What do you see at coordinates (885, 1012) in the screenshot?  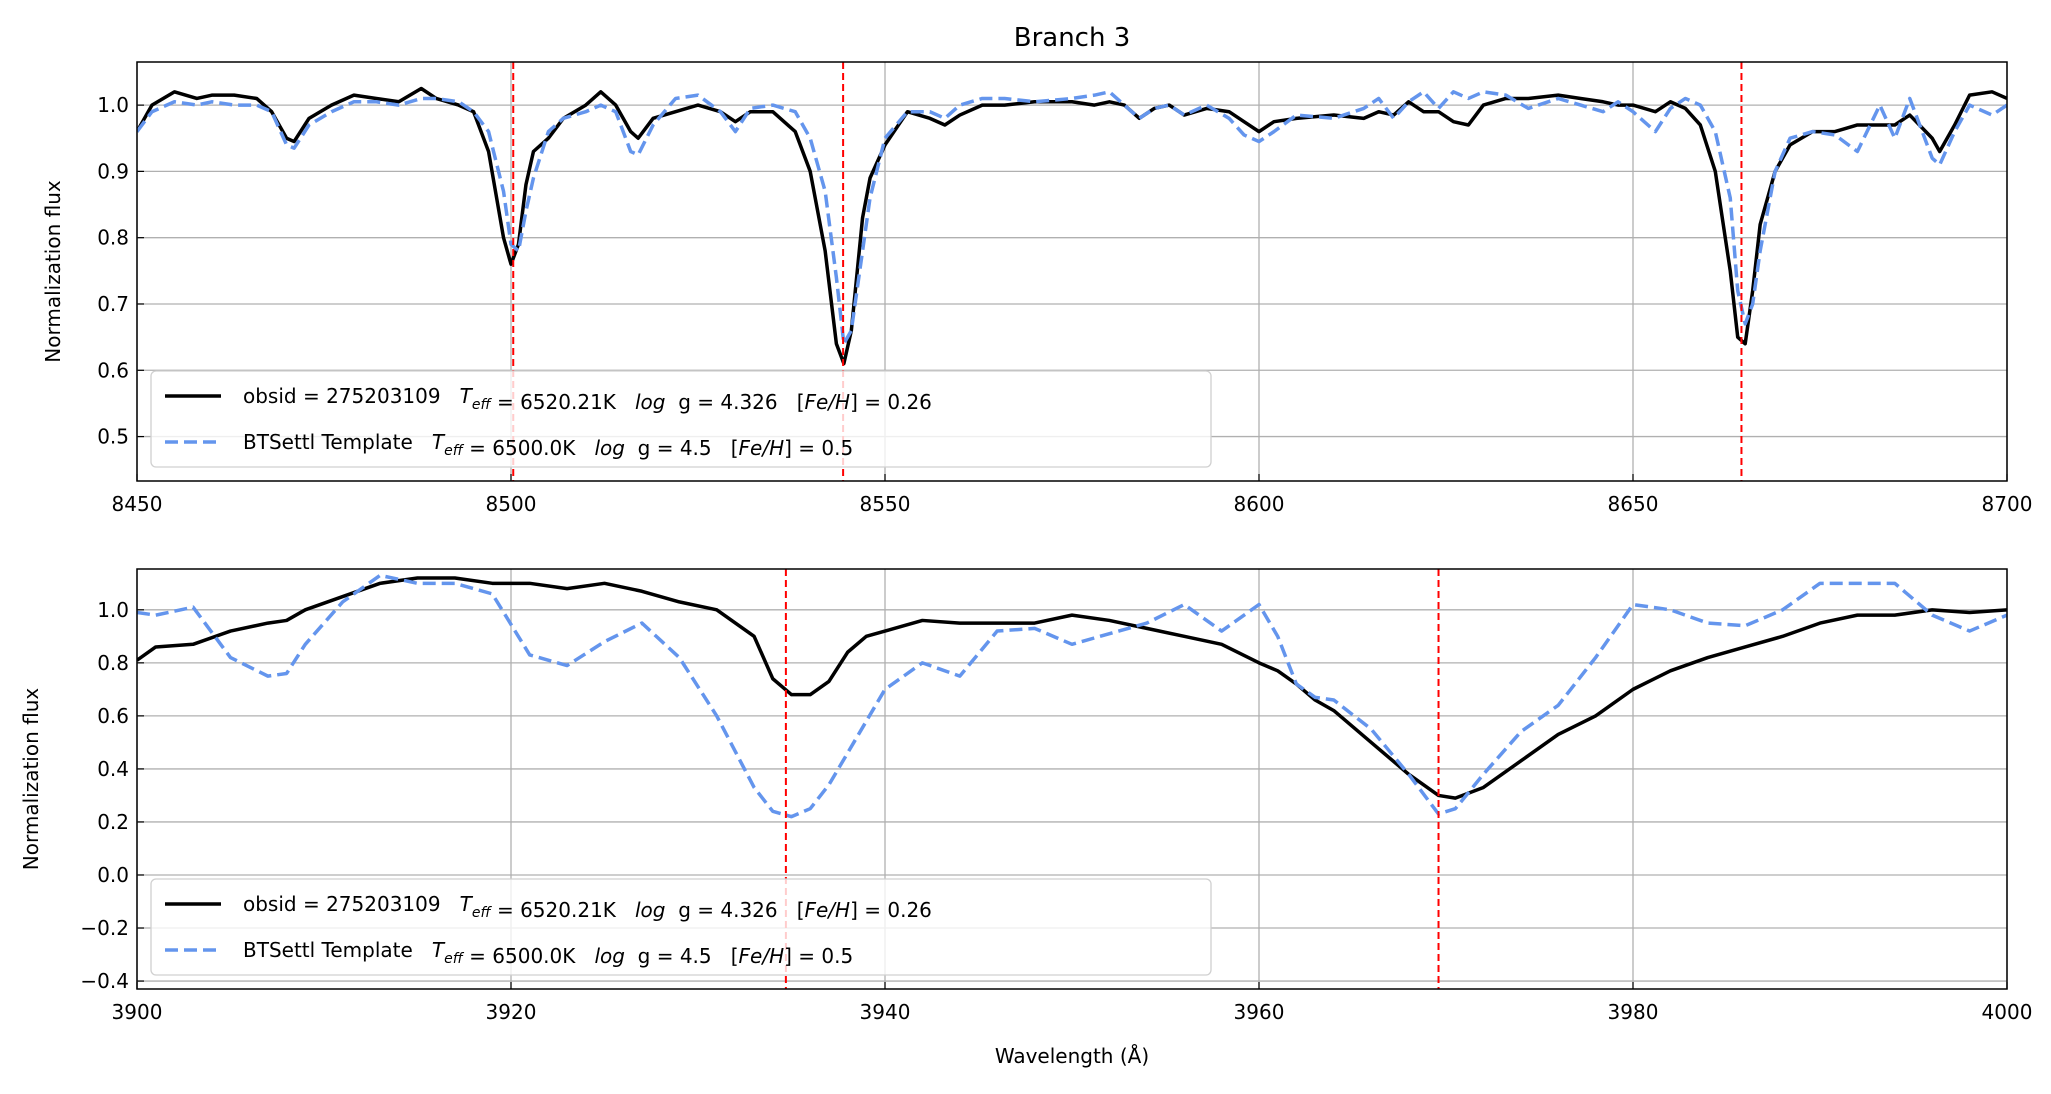 I see `x-tick-label: 3940` at bounding box center [885, 1012].